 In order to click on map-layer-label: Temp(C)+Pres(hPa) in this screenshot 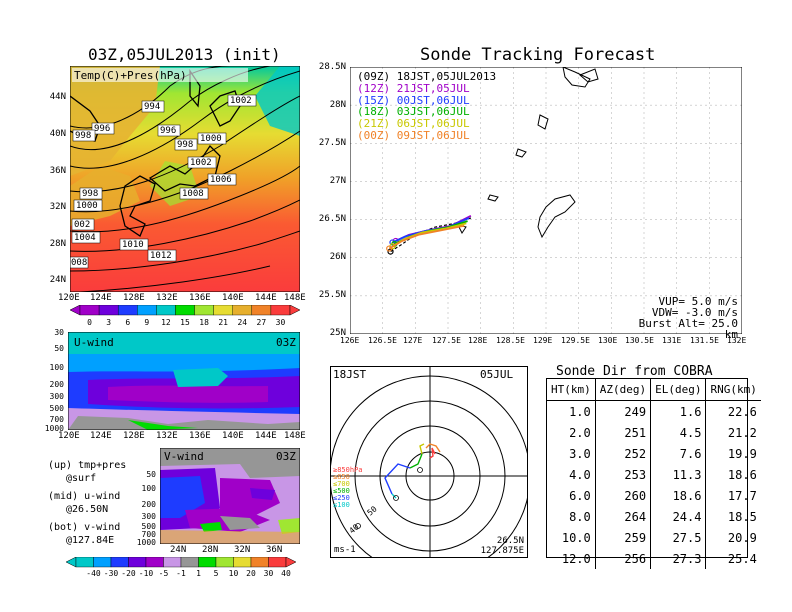, I will do `click(130, 75)`.